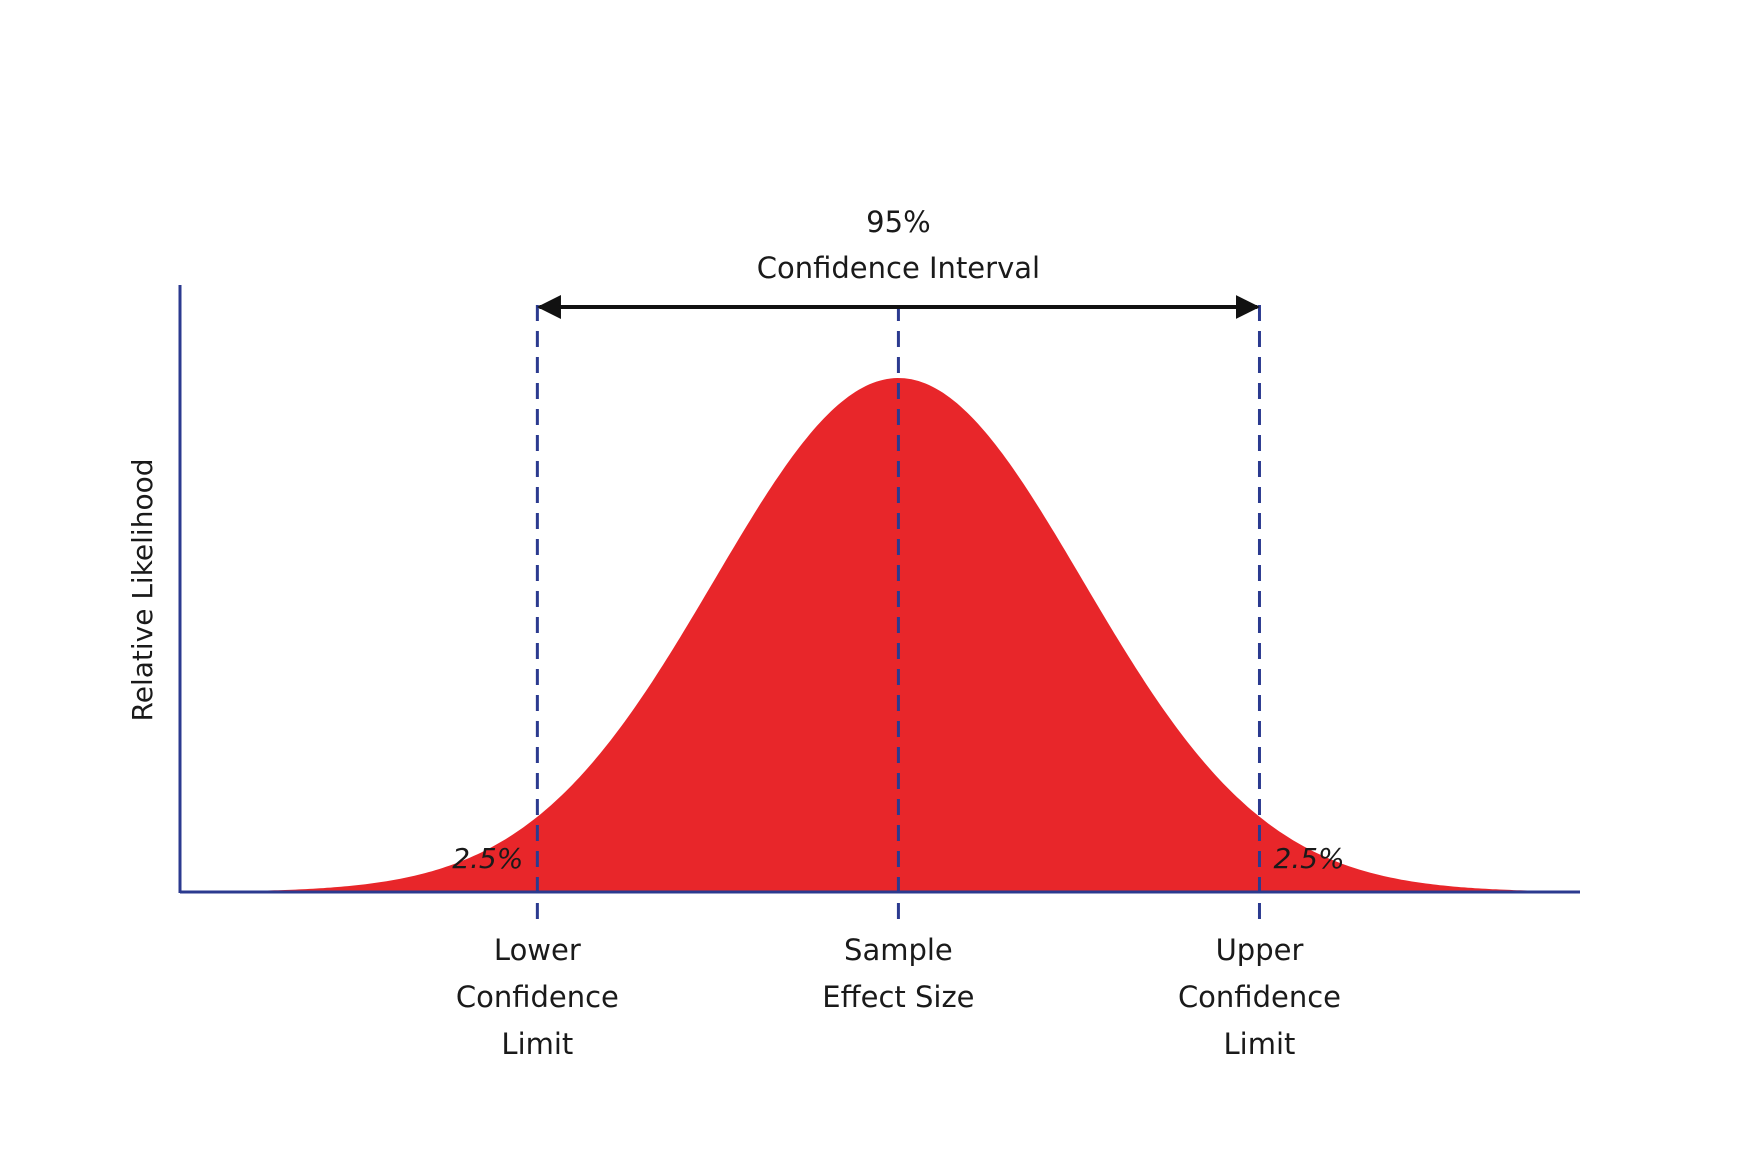 Image resolution: width=1740 pixels, height=1164 pixels. I want to click on lower-limit-label-line-1: Lower, so click(537, 950).